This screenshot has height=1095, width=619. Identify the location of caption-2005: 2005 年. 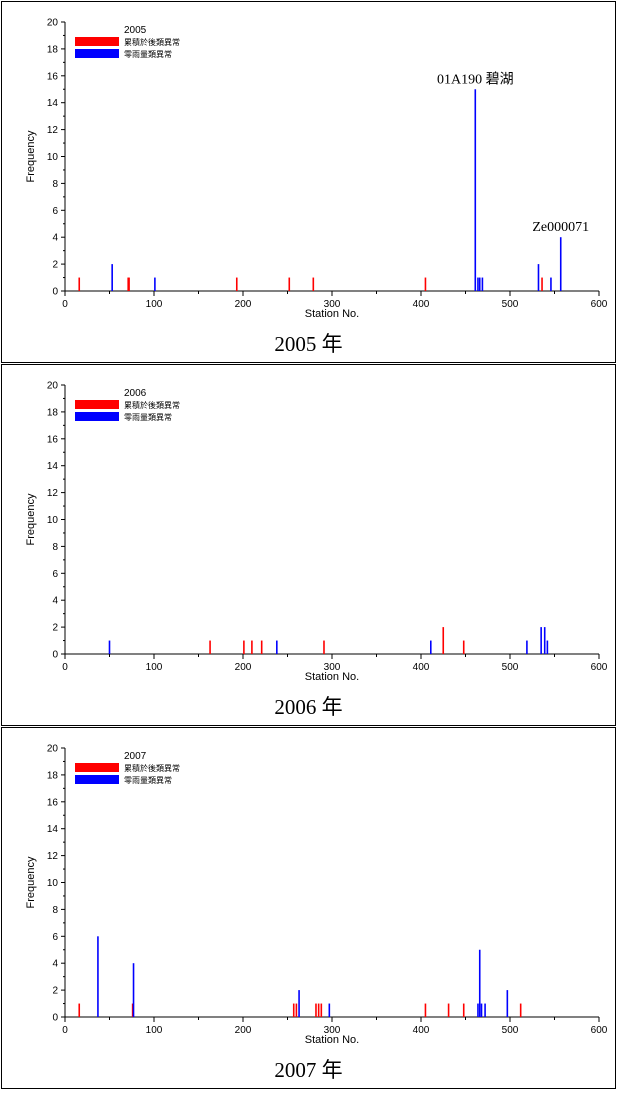
(308, 344).